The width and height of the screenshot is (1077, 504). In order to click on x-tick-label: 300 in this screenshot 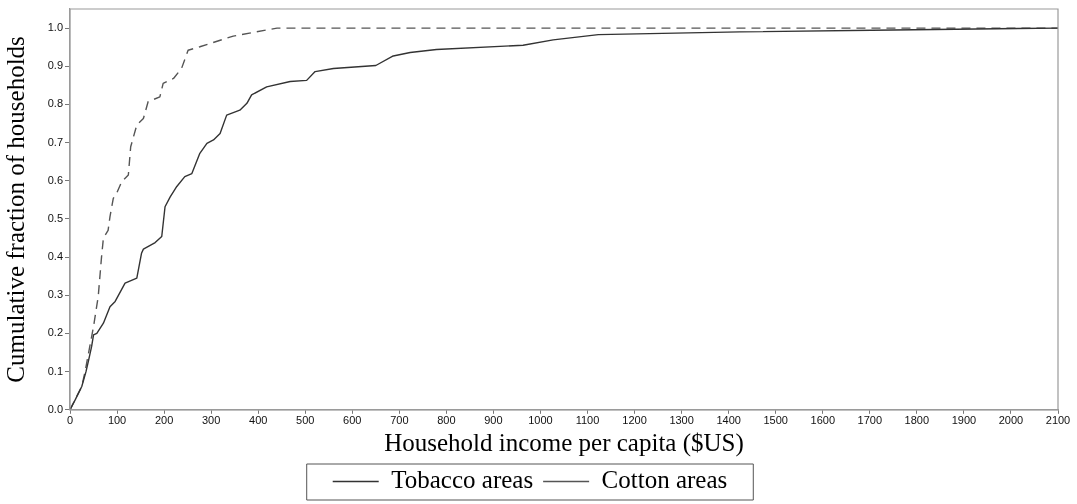, I will do `click(211, 420)`.